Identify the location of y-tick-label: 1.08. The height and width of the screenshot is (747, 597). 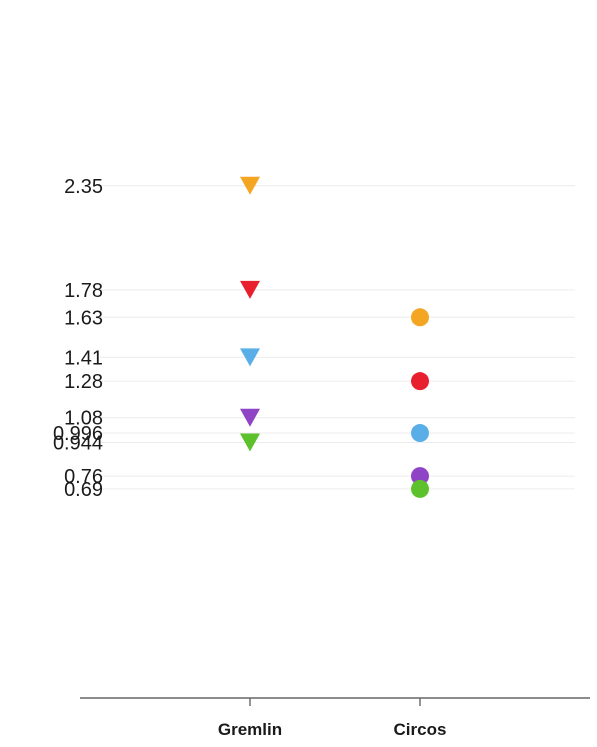
(83, 419).